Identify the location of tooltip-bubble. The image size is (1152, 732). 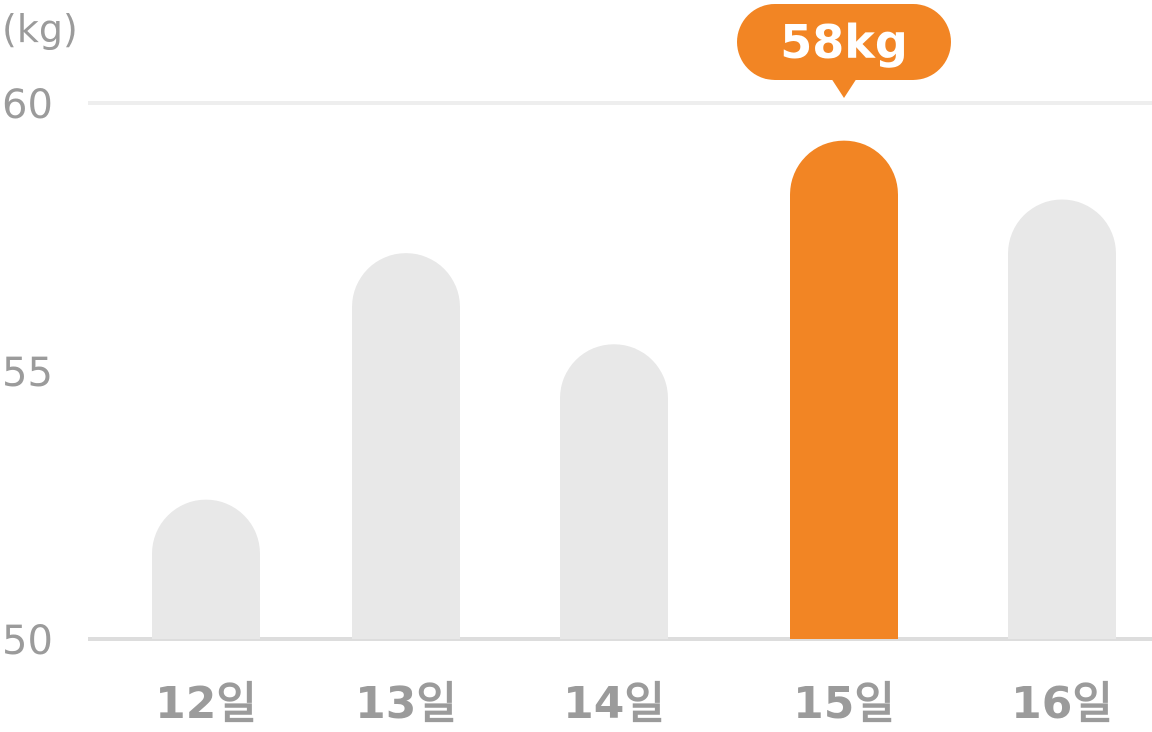
(844, 42).